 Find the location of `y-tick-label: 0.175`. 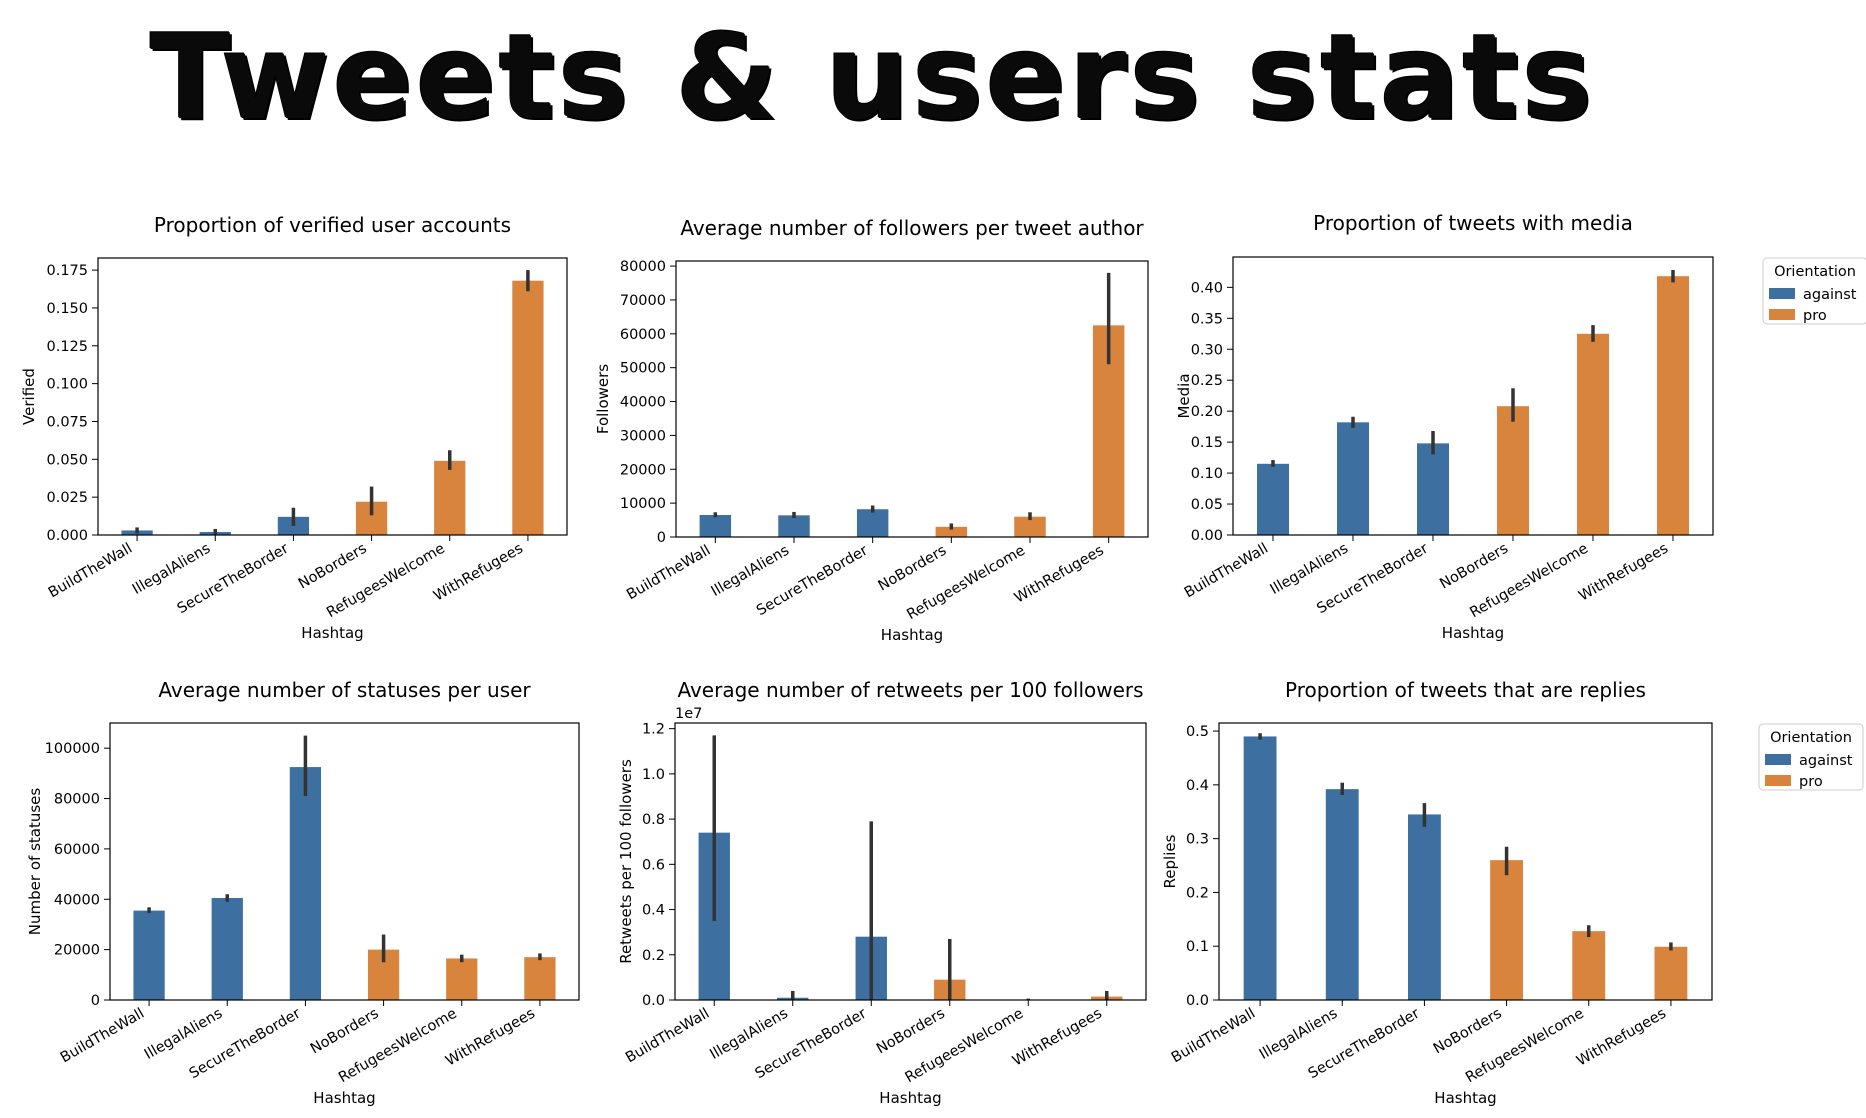

y-tick-label: 0.175 is located at coordinates (67, 271).